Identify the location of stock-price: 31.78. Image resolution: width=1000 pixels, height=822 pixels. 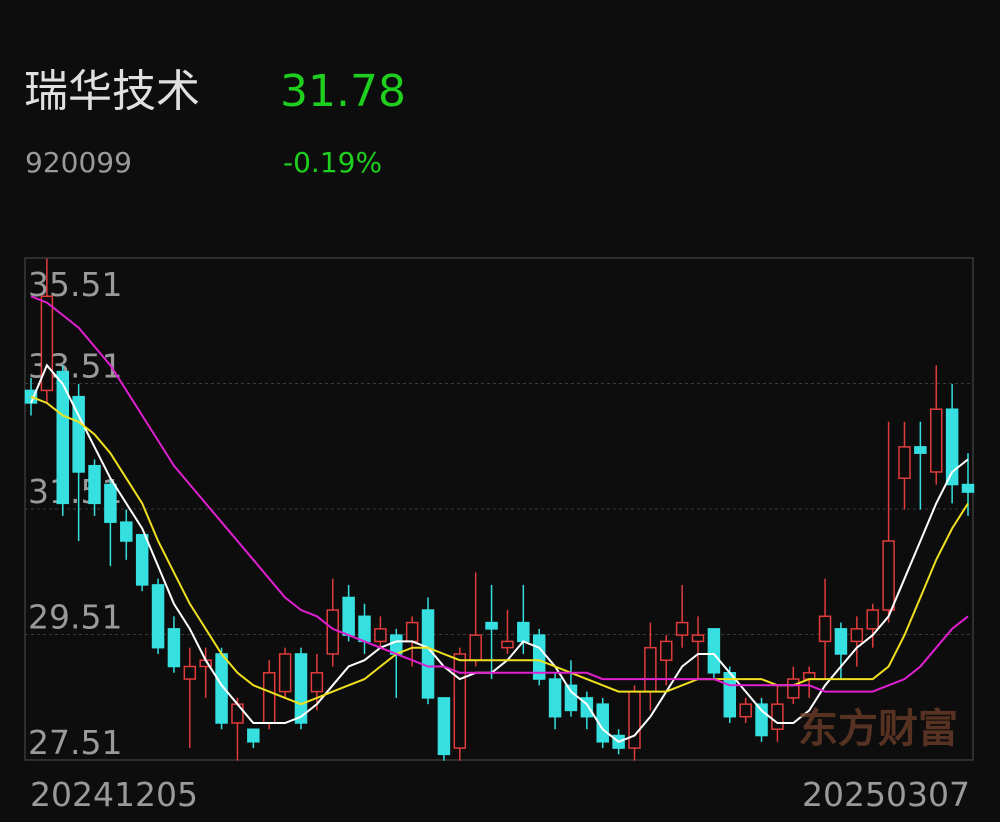
(343, 91).